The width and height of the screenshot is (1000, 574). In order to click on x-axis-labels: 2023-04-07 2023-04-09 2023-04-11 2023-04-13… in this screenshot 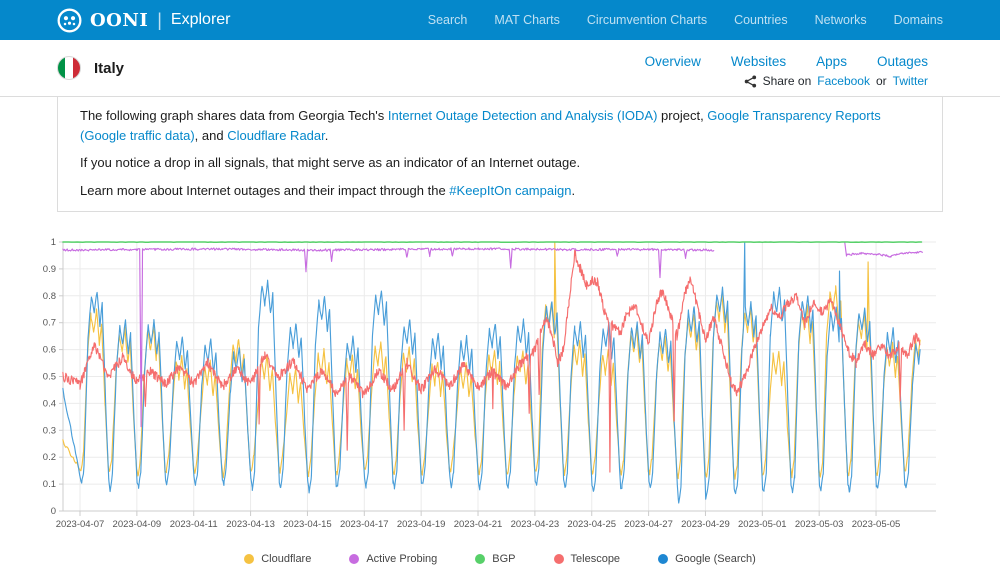, I will do `click(478, 524)`.